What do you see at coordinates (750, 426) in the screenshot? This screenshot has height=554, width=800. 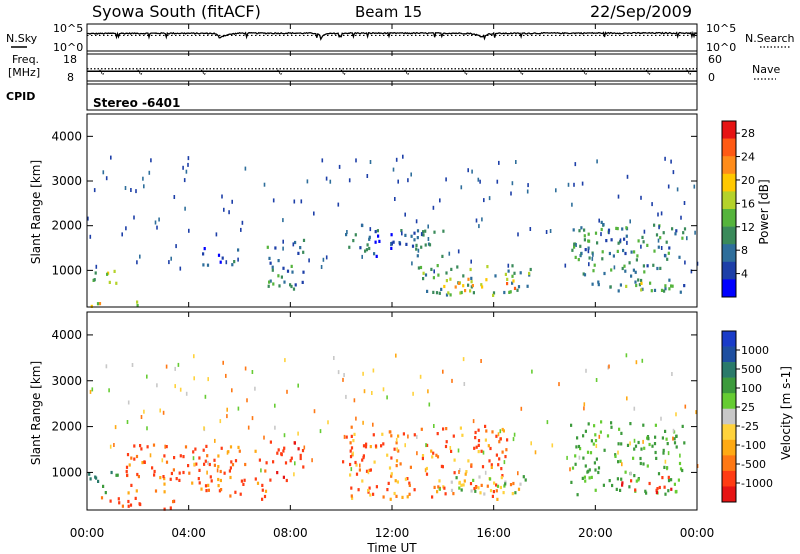 I see `colorbar-tick-label: -25` at bounding box center [750, 426].